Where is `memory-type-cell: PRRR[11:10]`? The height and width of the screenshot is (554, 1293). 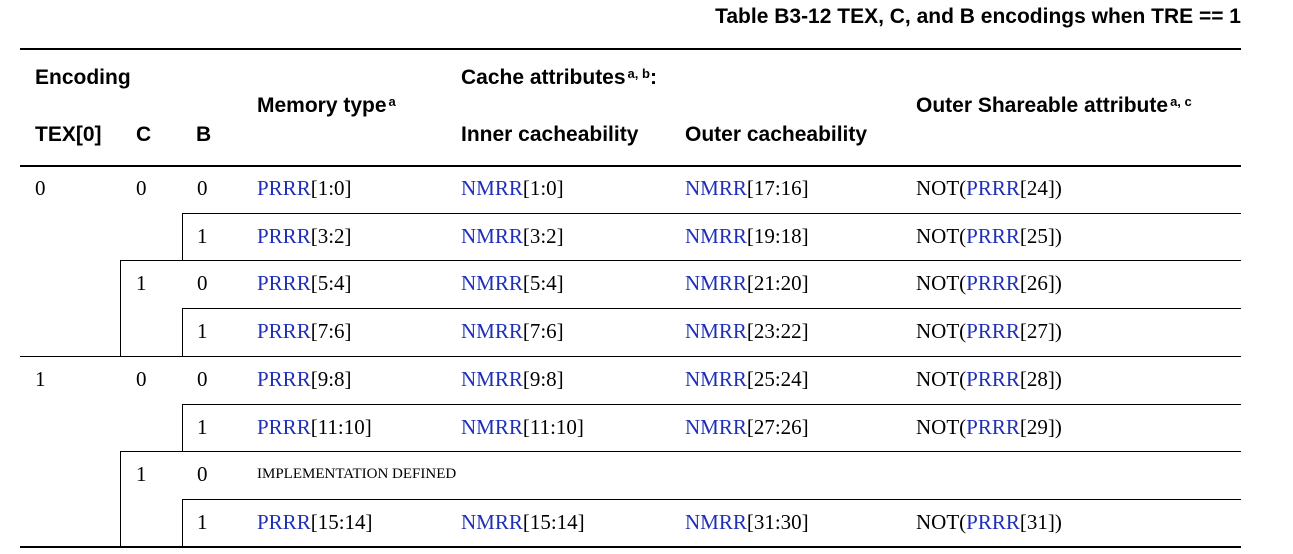 memory-type-cell: PRRR[11:10] is located at coordinates (314, 427).